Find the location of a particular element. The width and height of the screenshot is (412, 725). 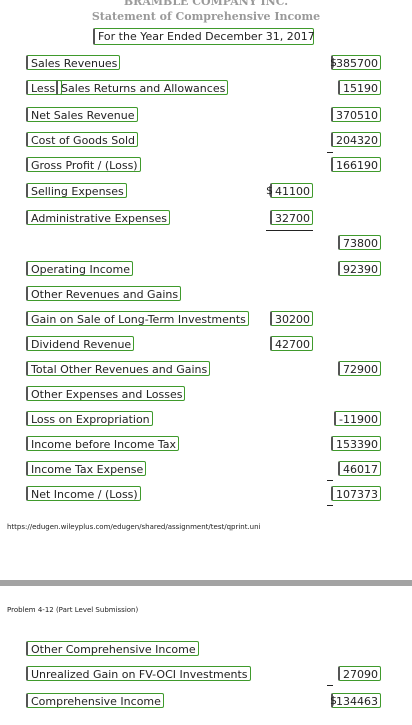

amount-field: 385700 is located at coordinates (356, 62).